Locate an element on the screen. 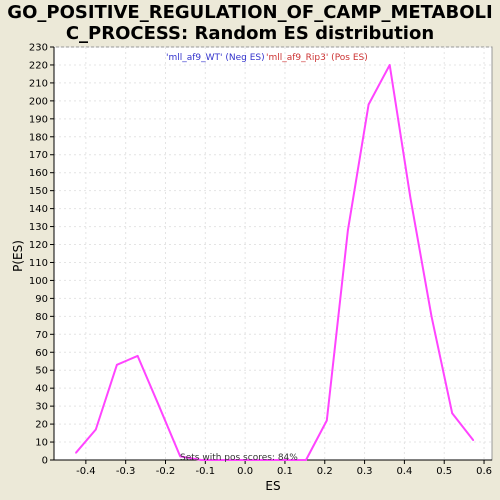 This screenshot has height=500, width=500. y-tick-label: 50 is located at coordinates (41, 371).